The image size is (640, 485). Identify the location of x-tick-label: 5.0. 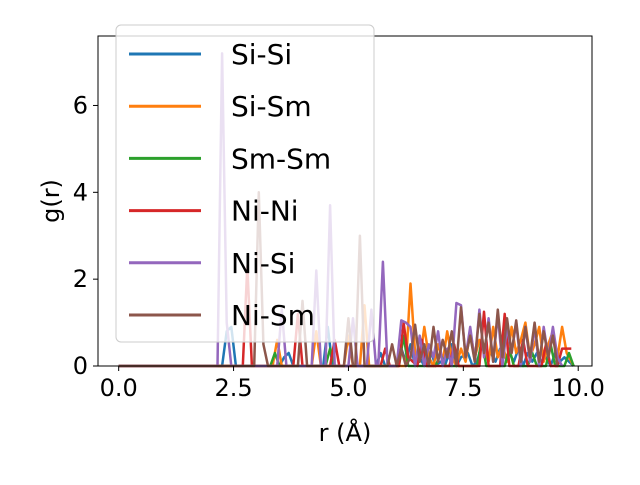
(348, 388).